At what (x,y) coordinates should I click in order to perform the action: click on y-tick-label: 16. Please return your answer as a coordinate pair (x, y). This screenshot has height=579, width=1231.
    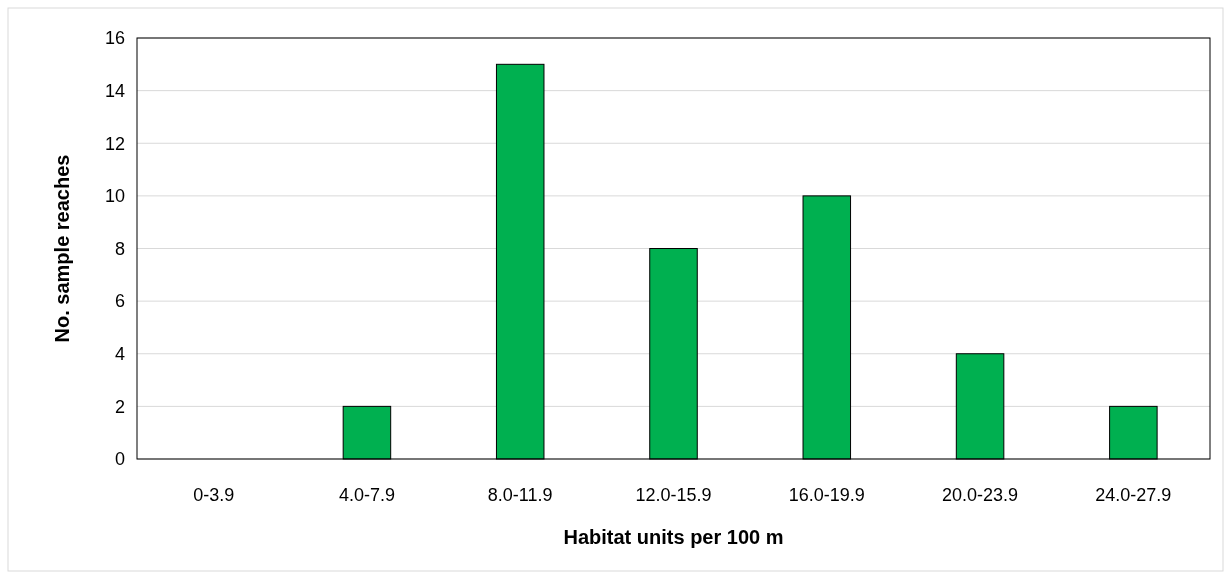
    Looking at the image, I should click on (114, 38).